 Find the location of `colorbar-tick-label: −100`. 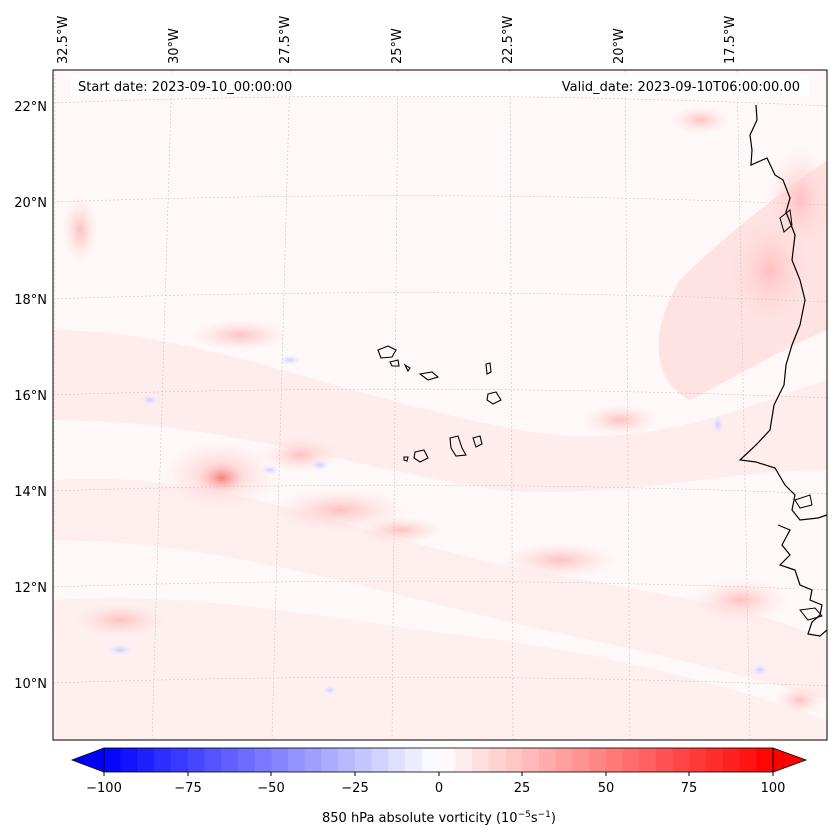

colorbar-tick-label: −100 is located at coordinates (104, 788).